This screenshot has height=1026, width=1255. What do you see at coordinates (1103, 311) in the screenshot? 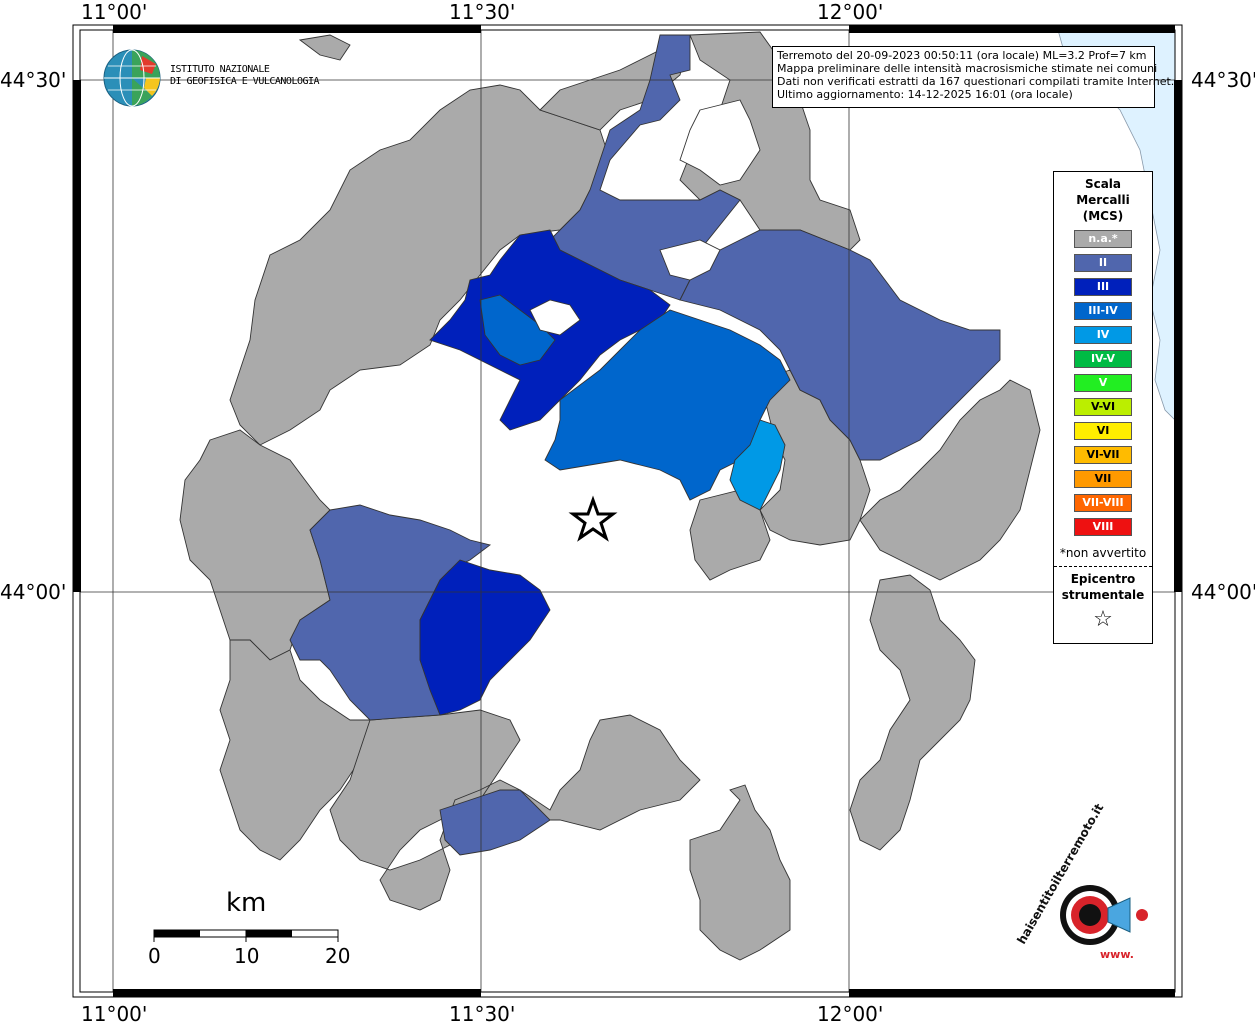
I see `legend-item: III-IV` at bounding box center [1103, 311].